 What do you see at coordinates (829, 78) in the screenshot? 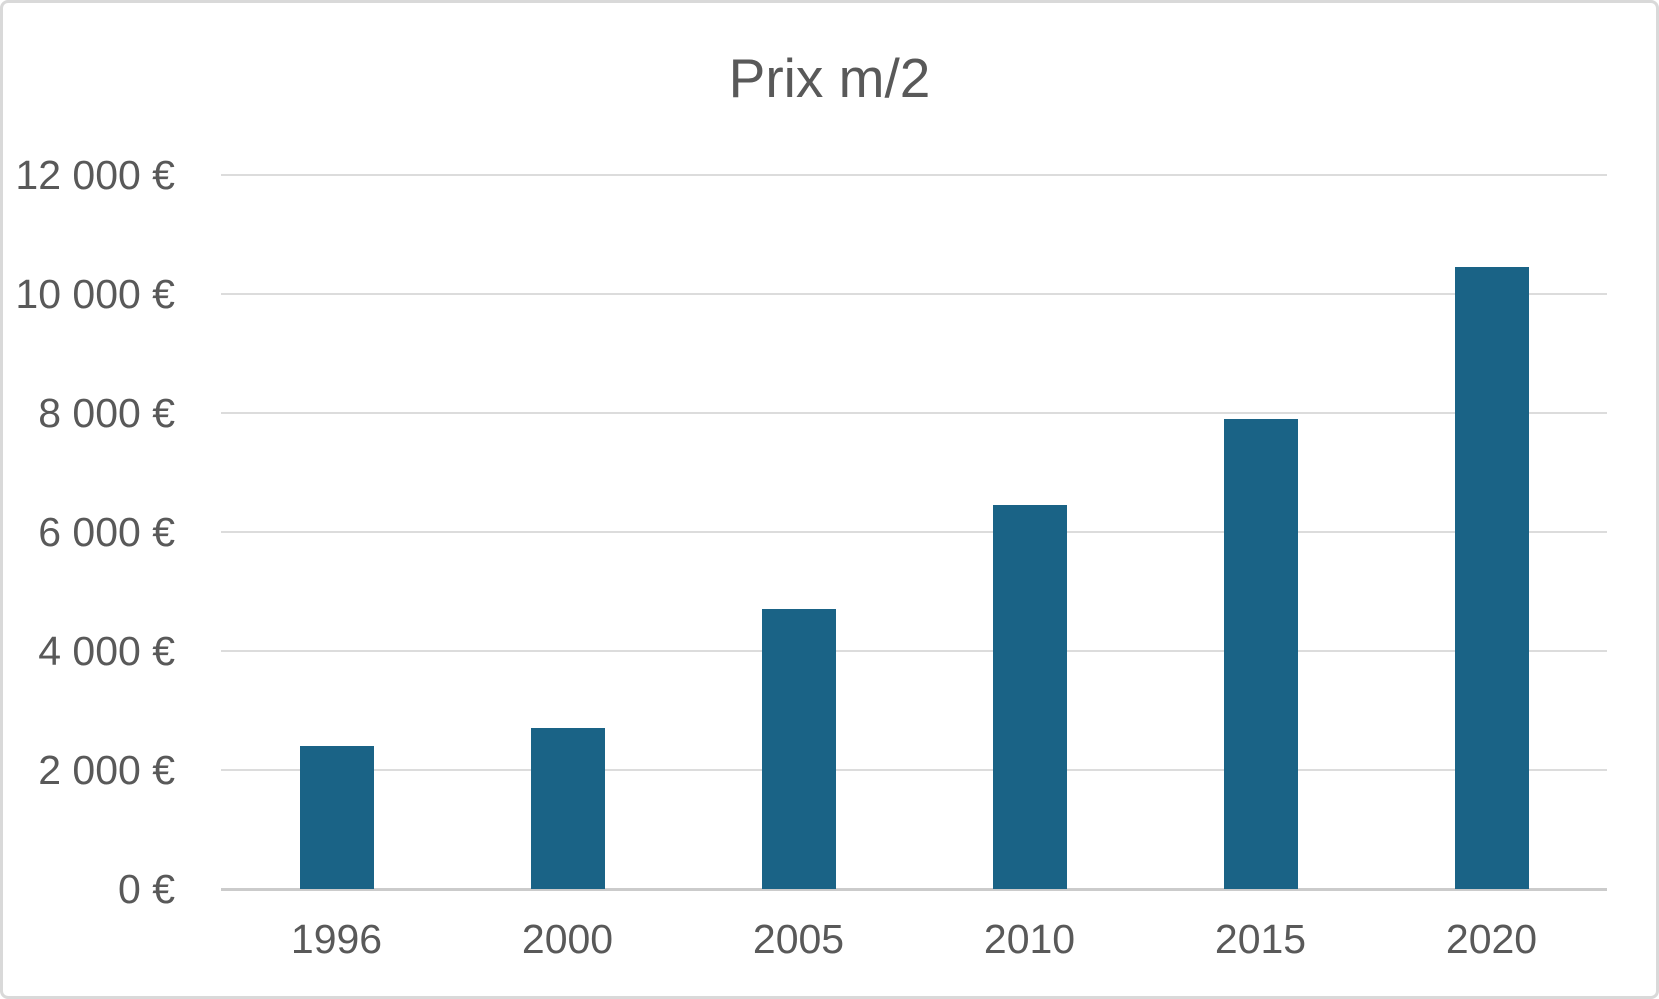
I see `chart-title: Prix m/2` at bounding box center [829, 78].